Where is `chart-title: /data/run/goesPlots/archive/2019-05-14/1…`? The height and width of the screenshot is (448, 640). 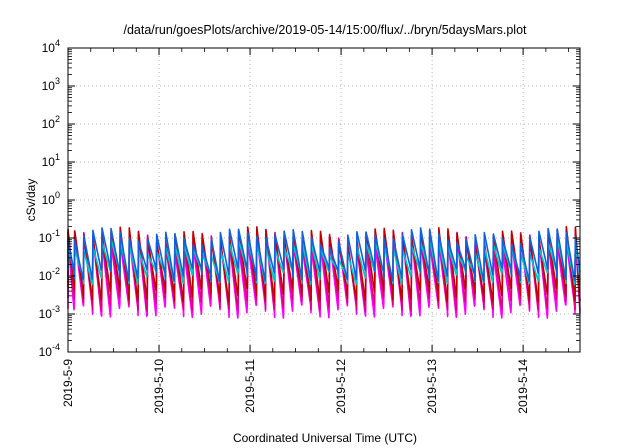
chart-title: /data/run/goesPlots/archive/2019-05-14/1… is located at coordinates (325, 30).